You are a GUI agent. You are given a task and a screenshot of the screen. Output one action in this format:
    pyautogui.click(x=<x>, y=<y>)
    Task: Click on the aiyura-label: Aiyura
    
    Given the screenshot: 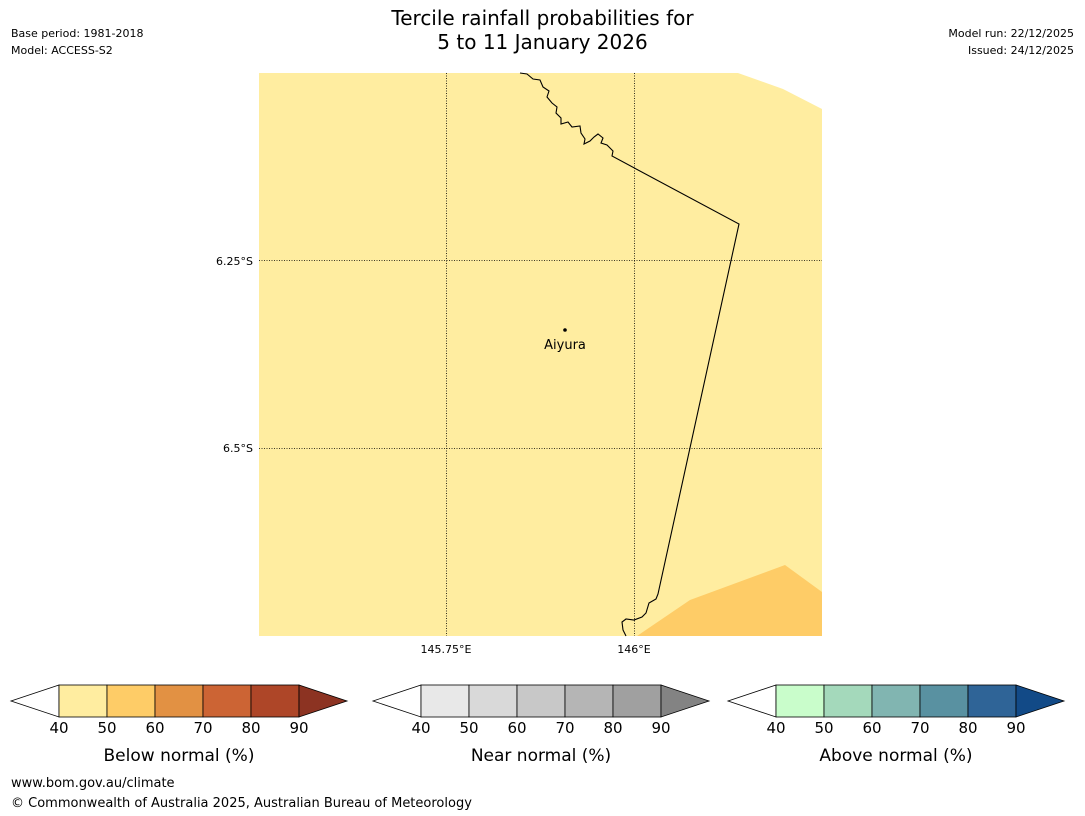 What is the action you would take?
    pyautogui.click(x=565, y=345)
    